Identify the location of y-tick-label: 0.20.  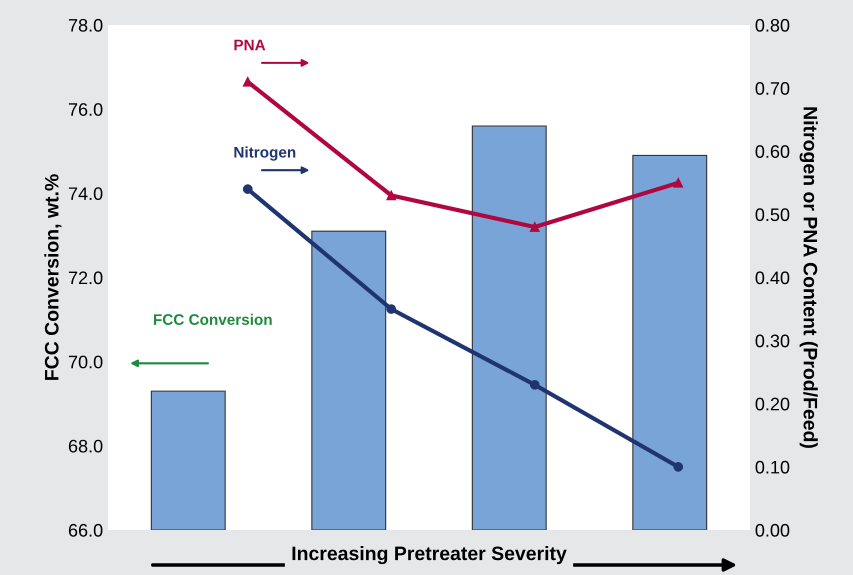
(773, 404).